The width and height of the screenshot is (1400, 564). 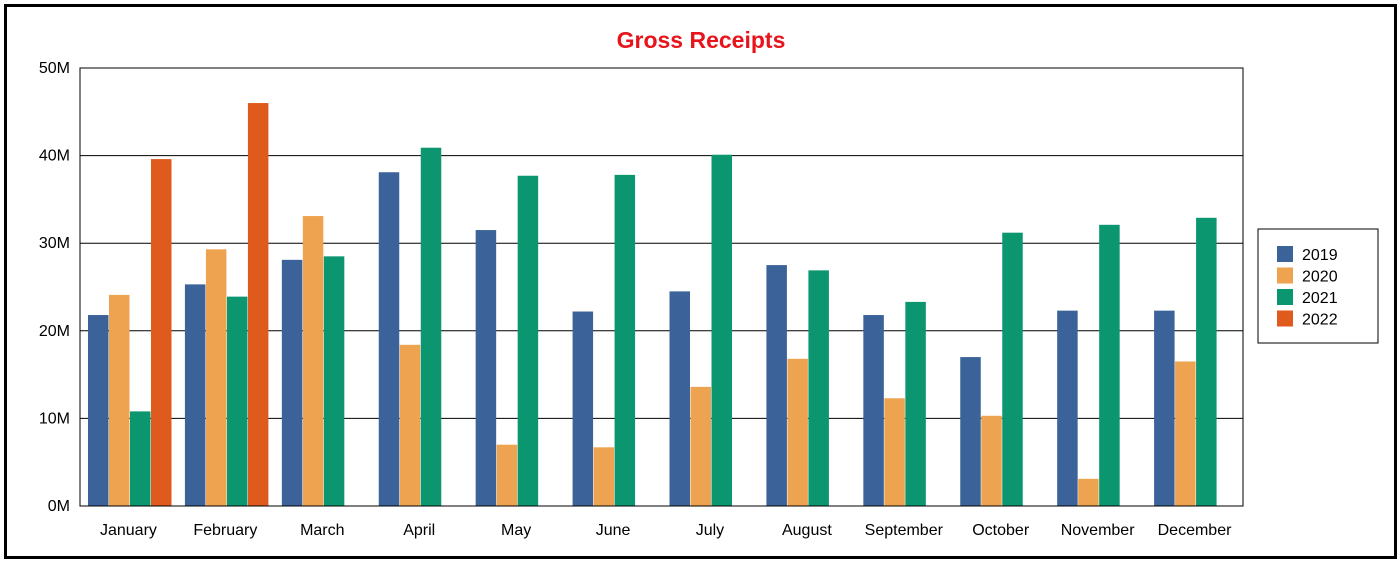 I want to click on x-tick-label: March, so click(x=322, y=530).